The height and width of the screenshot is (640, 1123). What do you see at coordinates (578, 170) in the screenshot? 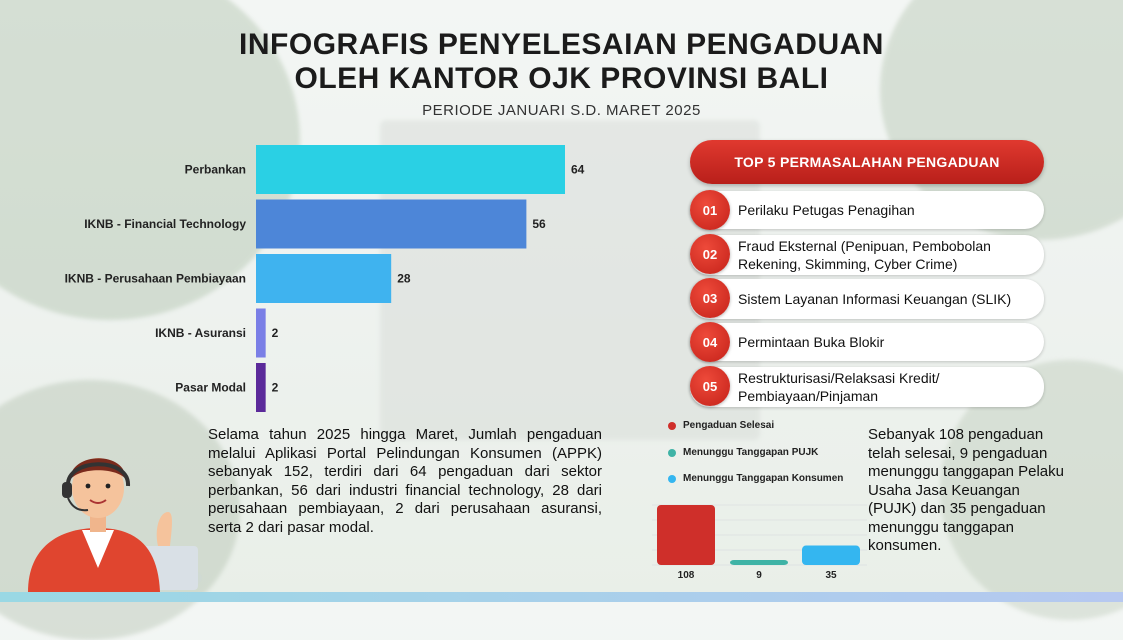
I see `bar-value-label: 64` at bounding box center [578, 170].